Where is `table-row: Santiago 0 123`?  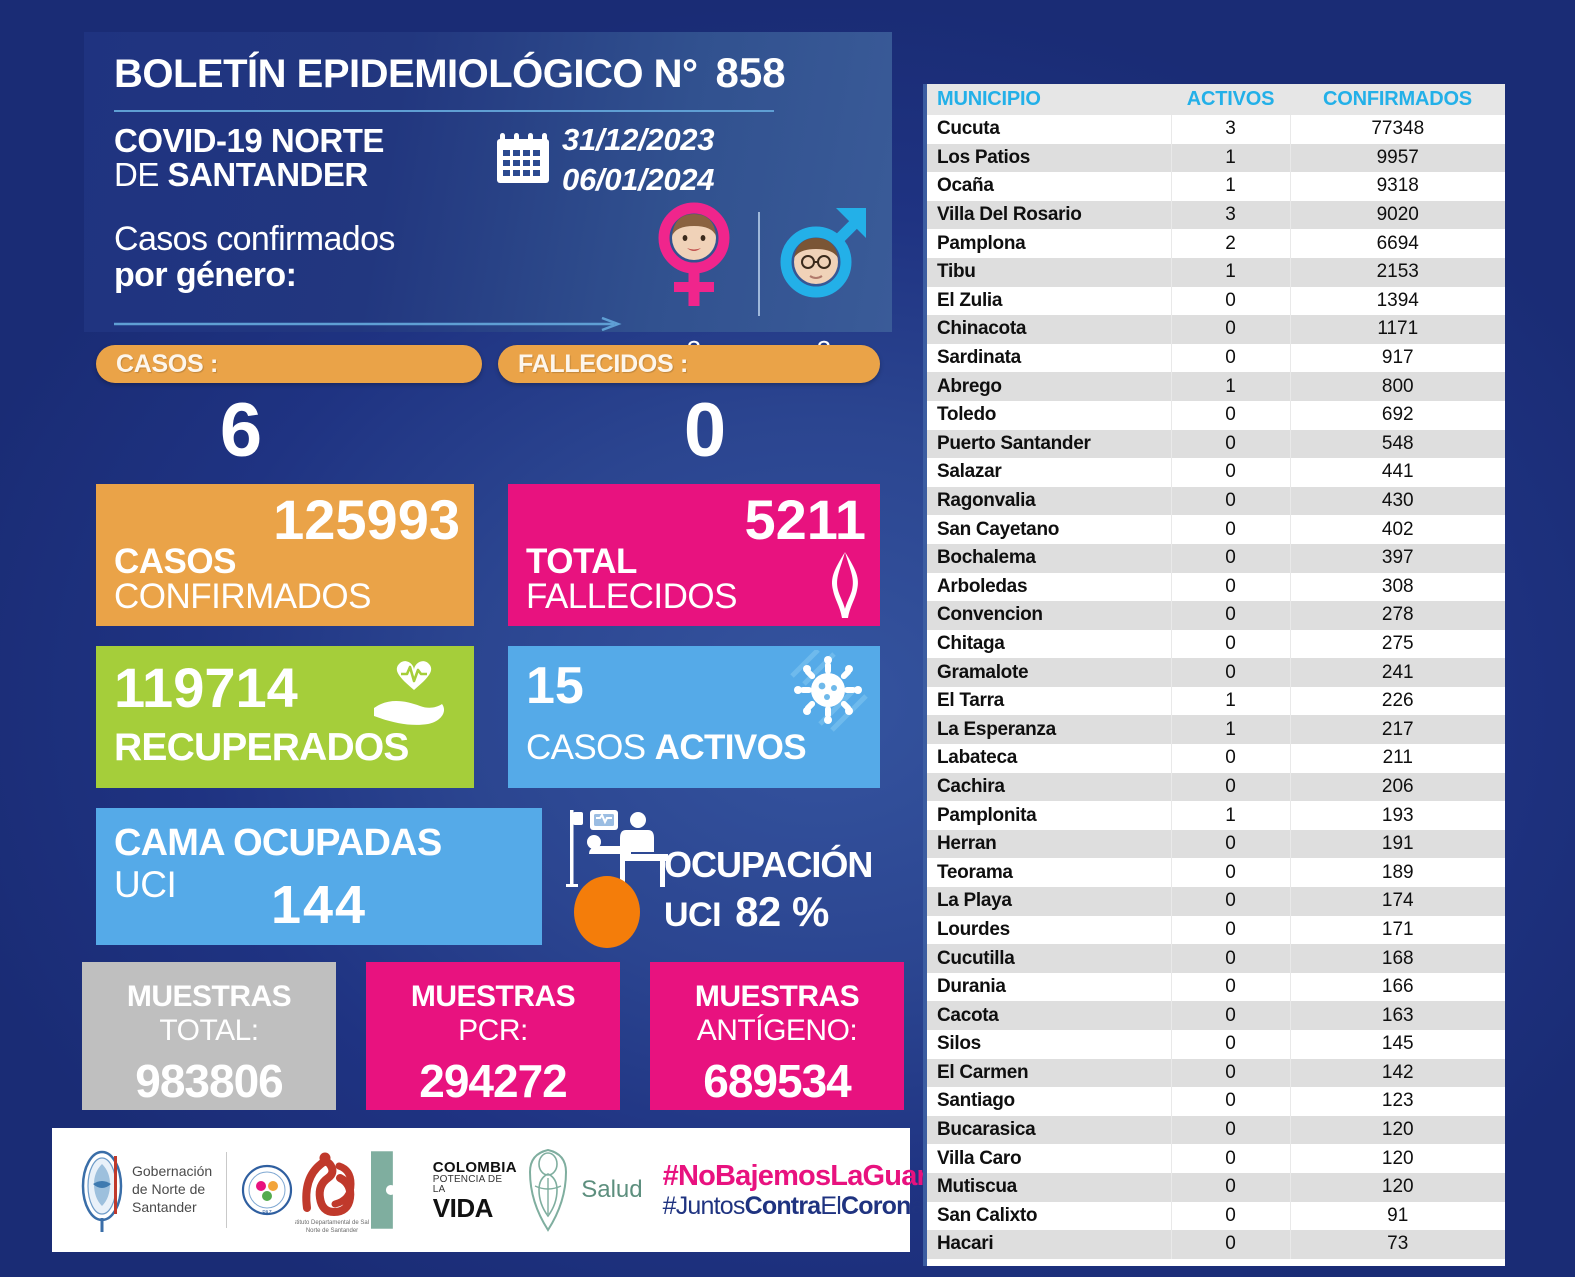 table-row: Santiago 0 123 is located at coordinates (1216, 1101).